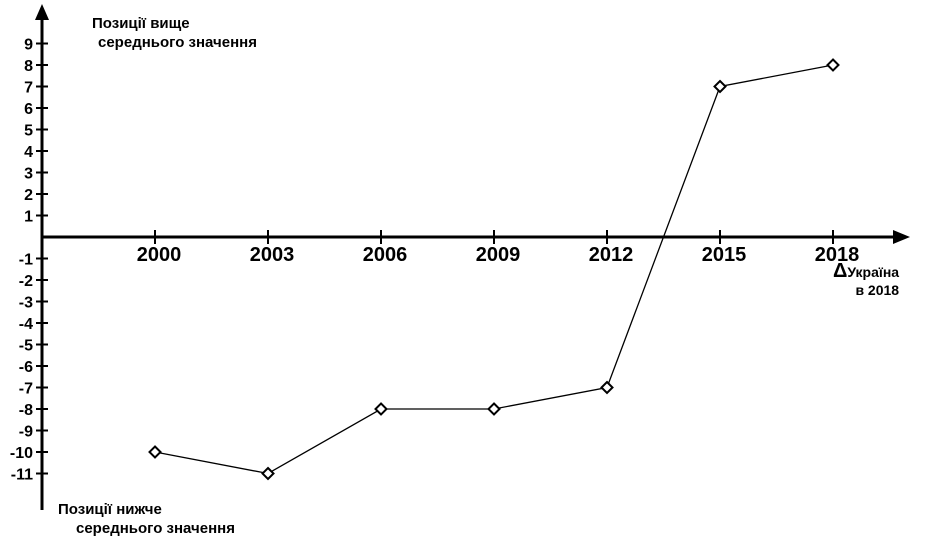  Describe the element at coordinates (177, 42) in the screenshot. I see `above-average-line2: середнього значення` at that location.